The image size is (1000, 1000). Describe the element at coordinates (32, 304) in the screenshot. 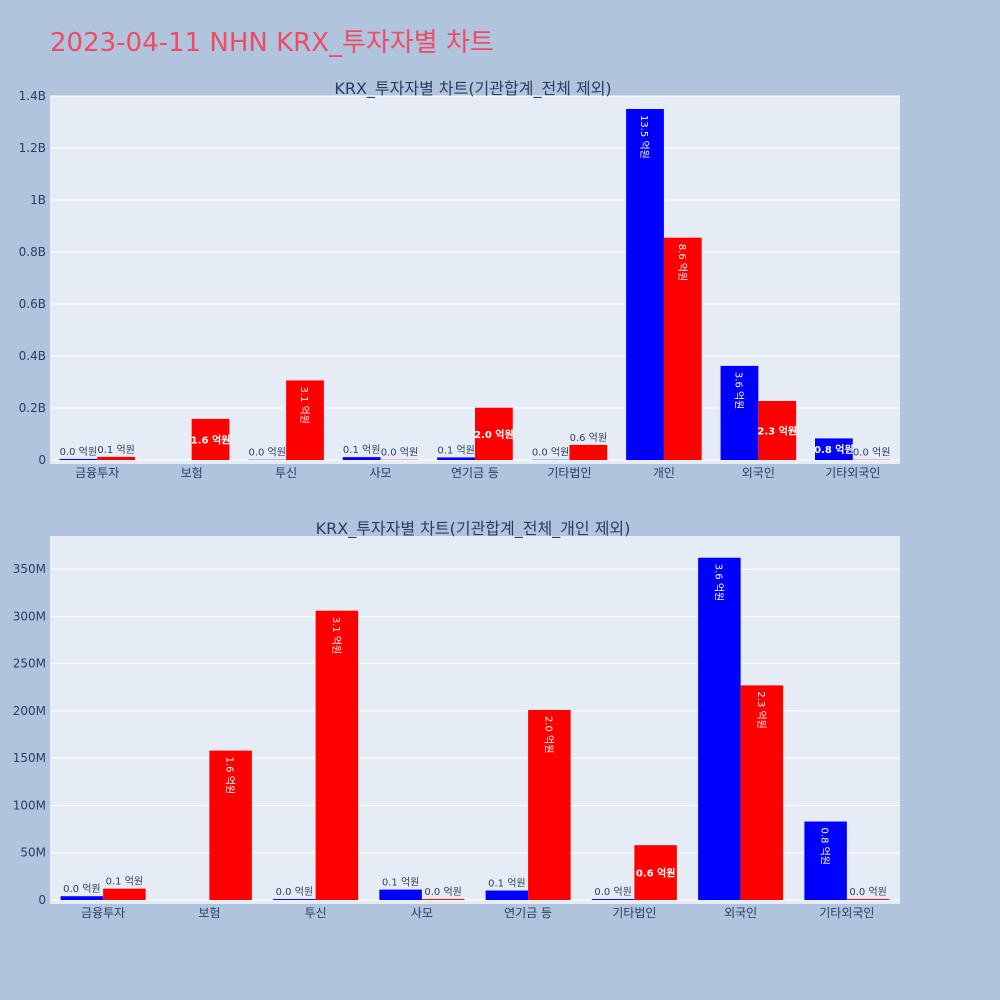

I see `y-tick-label: 0.6B` at that location.